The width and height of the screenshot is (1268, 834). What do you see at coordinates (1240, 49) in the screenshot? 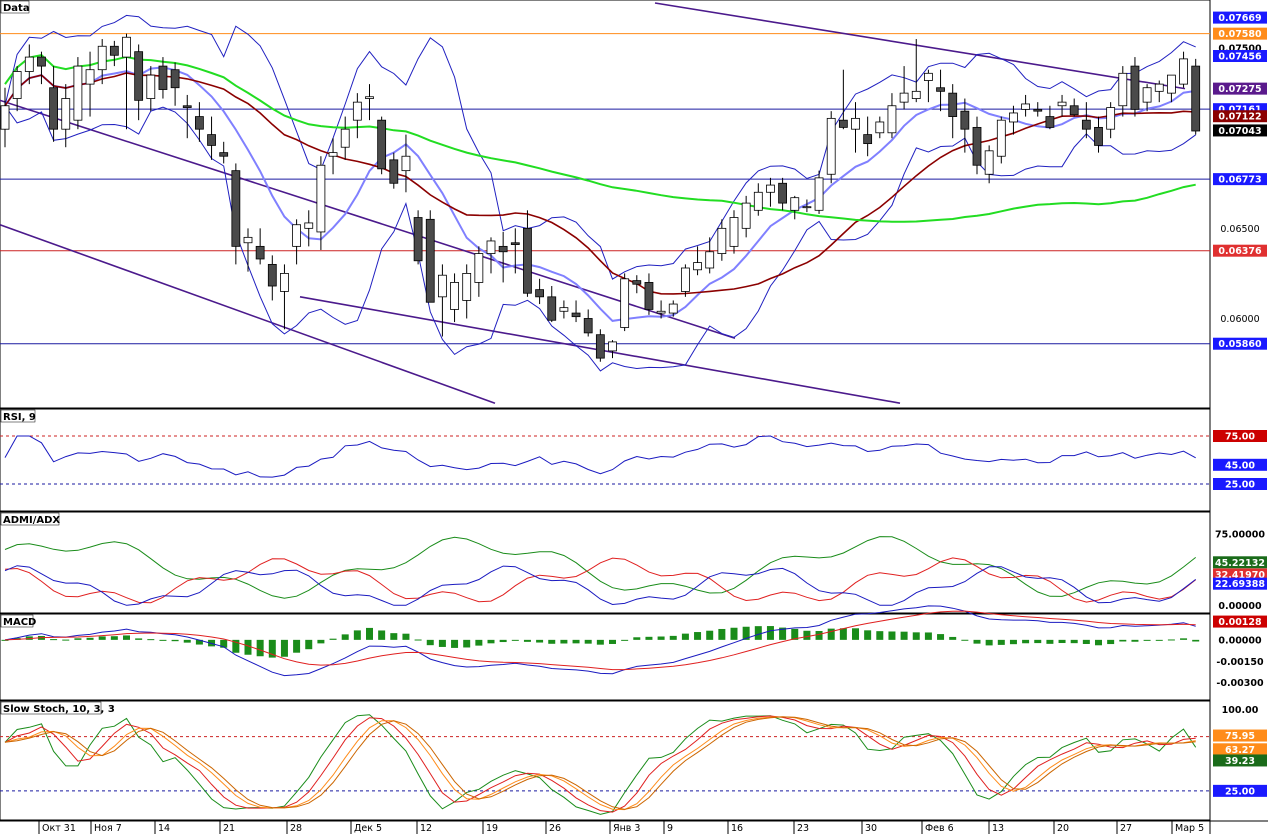
I see `axis-tag-label: 0.07500` at bounding box center [1240, 49].